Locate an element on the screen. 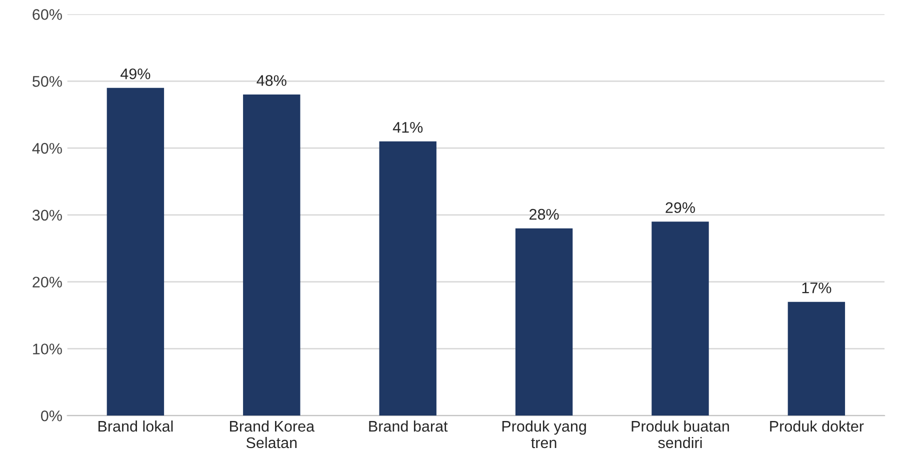 The width and height of the screenshot is (898, 475). data-label: 28% is located at coordinates (544, 214).